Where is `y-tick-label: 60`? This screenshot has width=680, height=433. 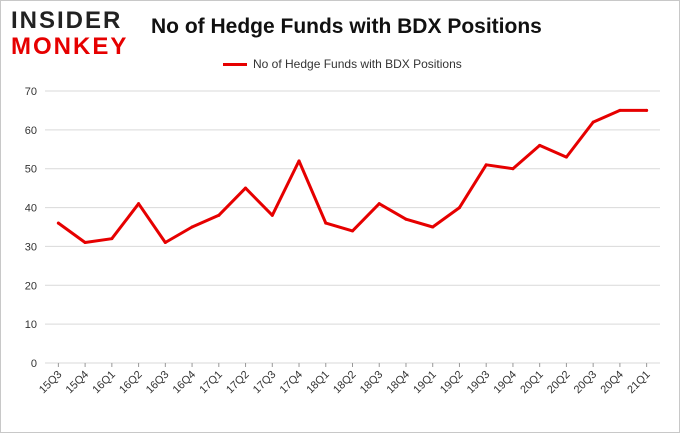
y-tick-label: 60 is located at coordinates (31, 131).